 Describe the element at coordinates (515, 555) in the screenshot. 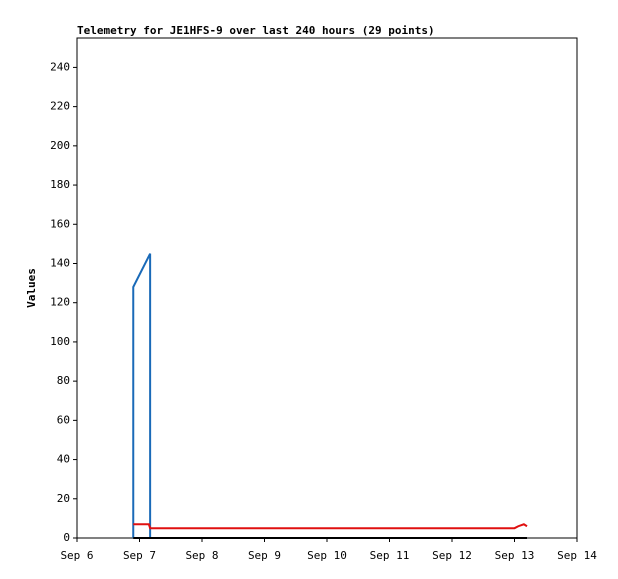

I see `x-tick-label: Sep 13` at that location.